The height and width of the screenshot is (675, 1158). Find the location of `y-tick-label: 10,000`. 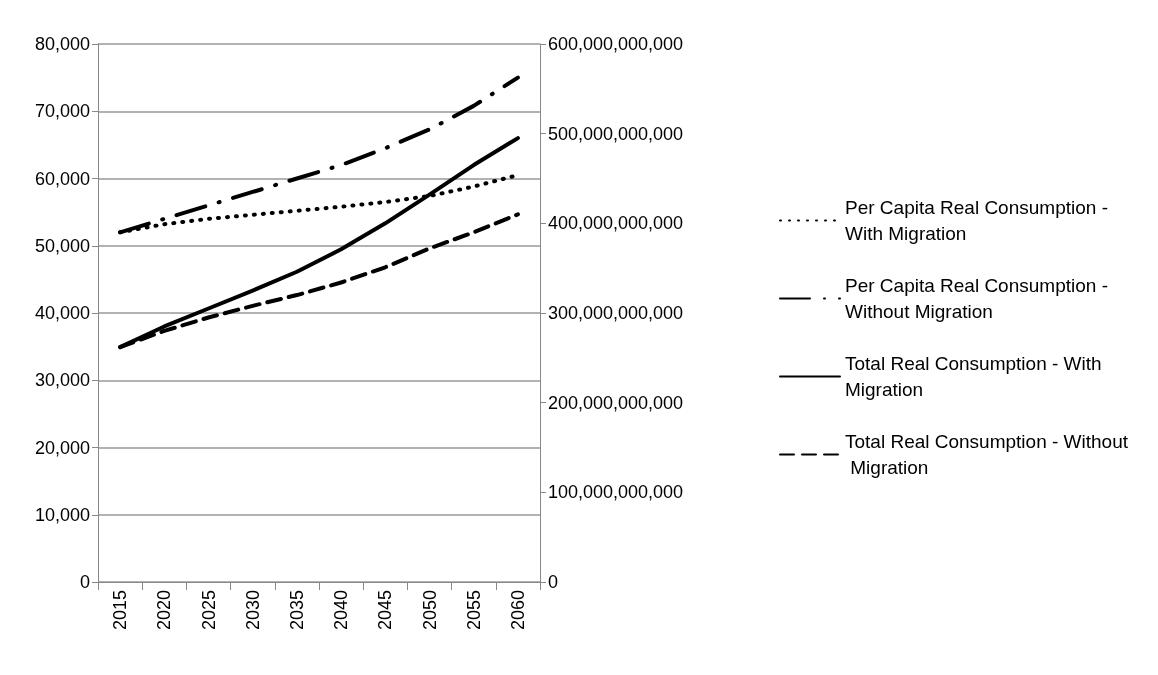

y-tick-label: 10,000 is located at coordinates (62, 514).